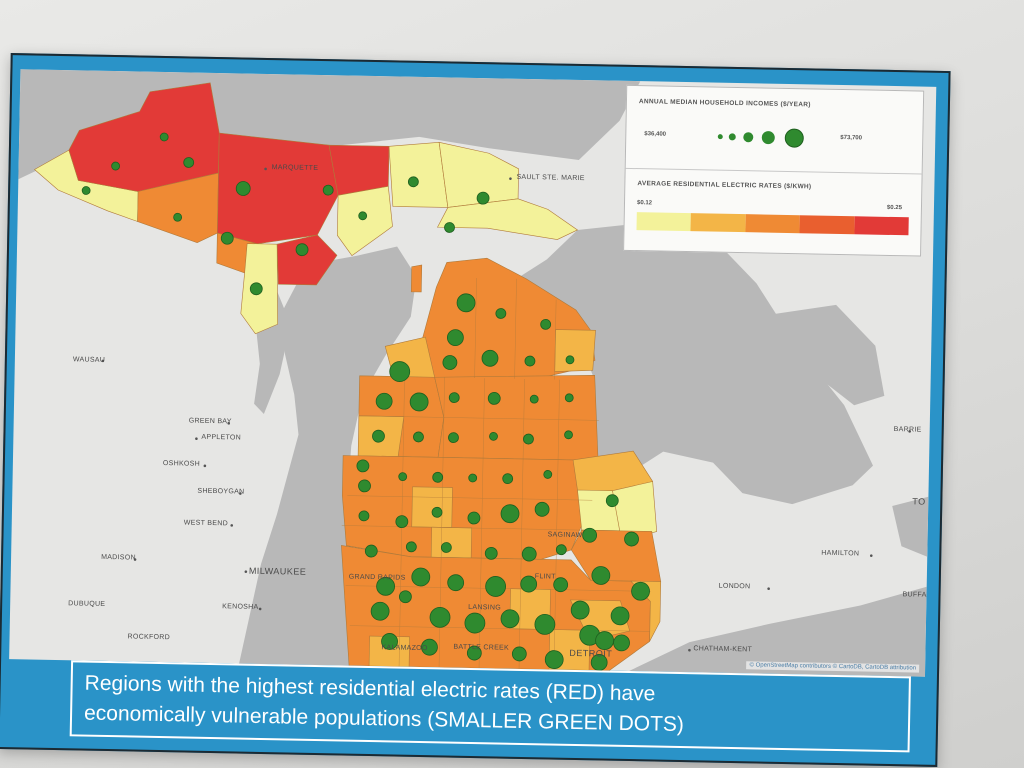 The width and height of the screenshot is (1024, 768). What do you see at coordinates (206, 523) in the screenshot?
I see `city-label-west-bend: WEST BEND` at bounding box center [206, 523].